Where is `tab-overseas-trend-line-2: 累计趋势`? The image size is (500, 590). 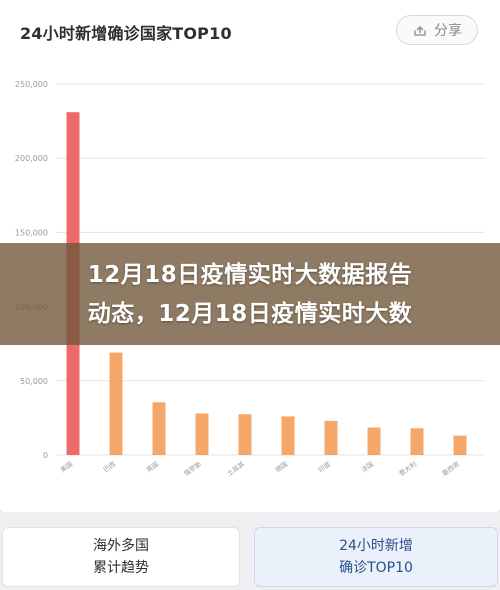
tab-overseas-trend-line-2: 累计趋势 is located at coordinates (121, 568).